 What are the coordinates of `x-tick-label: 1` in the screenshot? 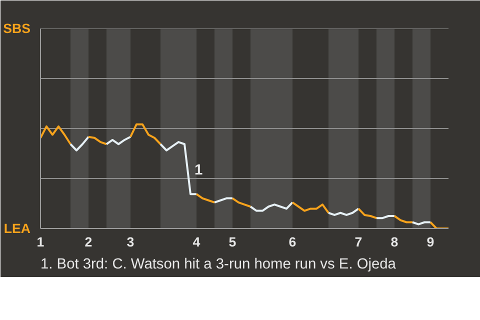 It's located at (40, 242).